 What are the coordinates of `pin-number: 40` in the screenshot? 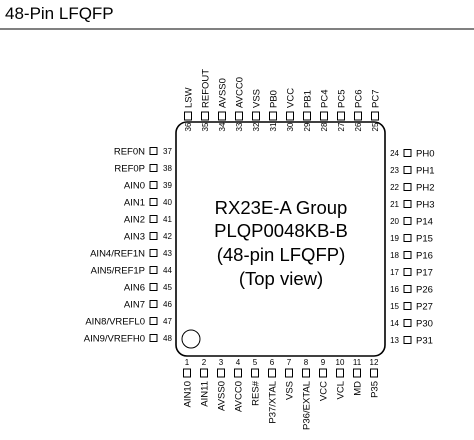 It's located at (167, 202).